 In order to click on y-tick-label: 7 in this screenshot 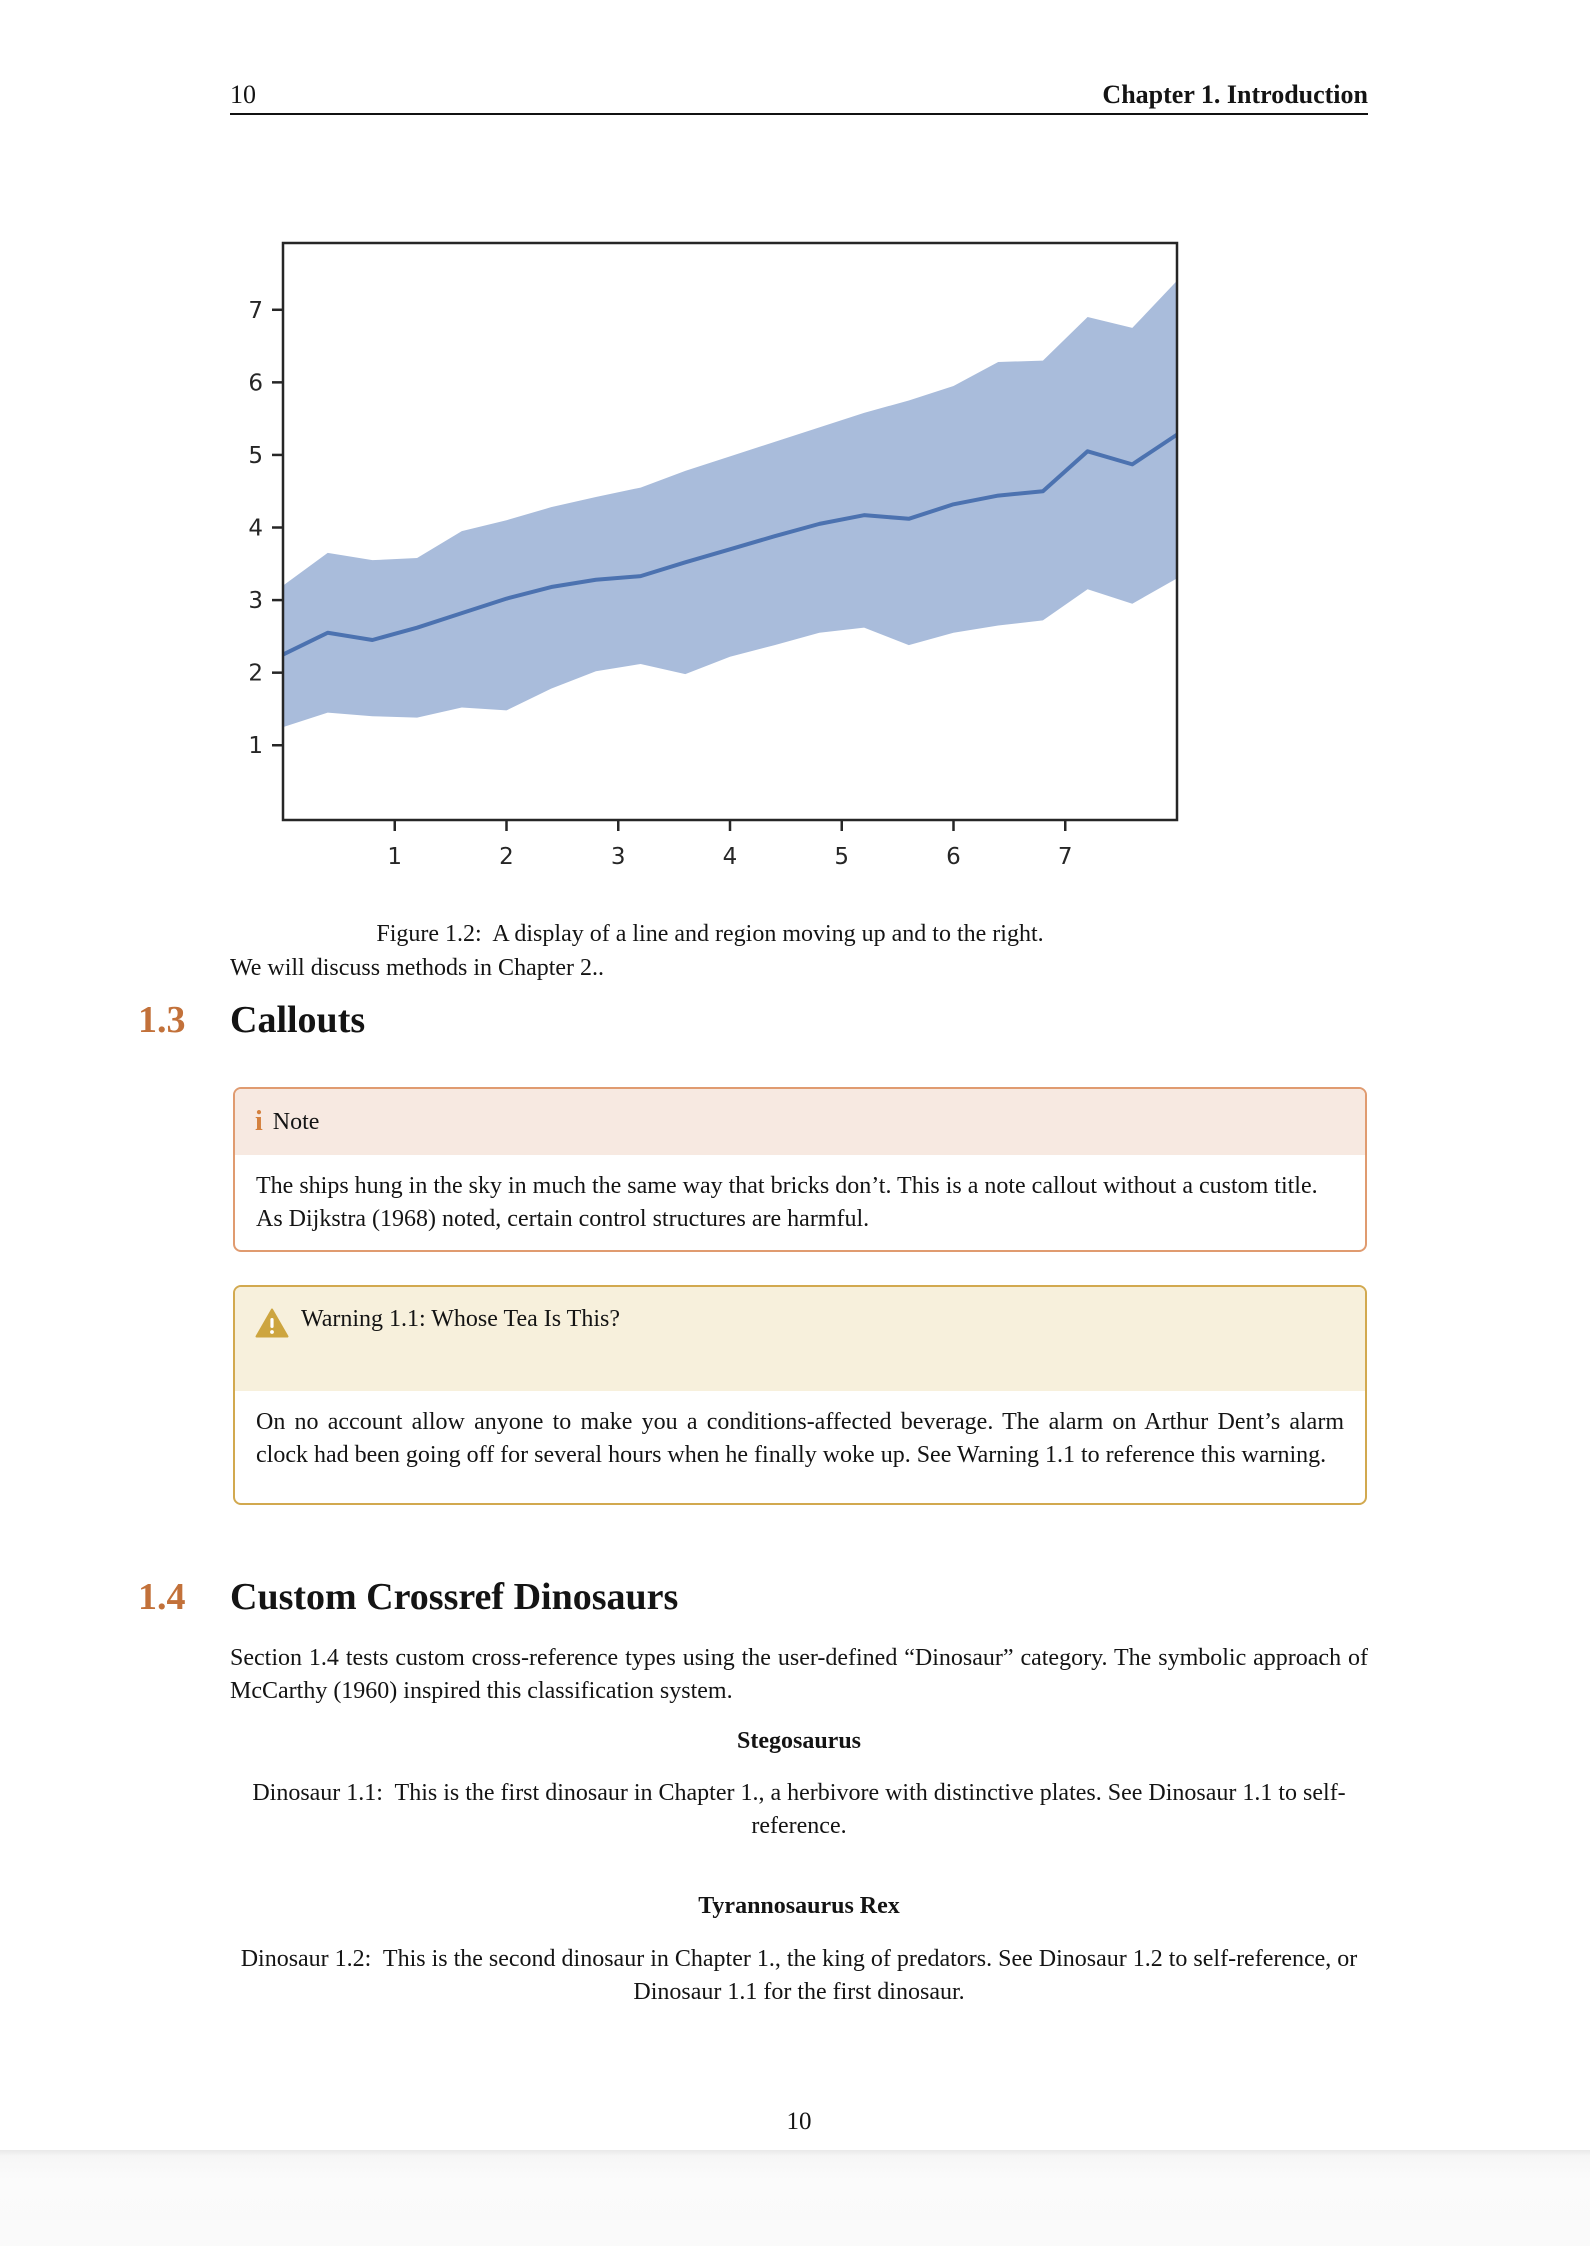, I will do `click(255, 311)`.